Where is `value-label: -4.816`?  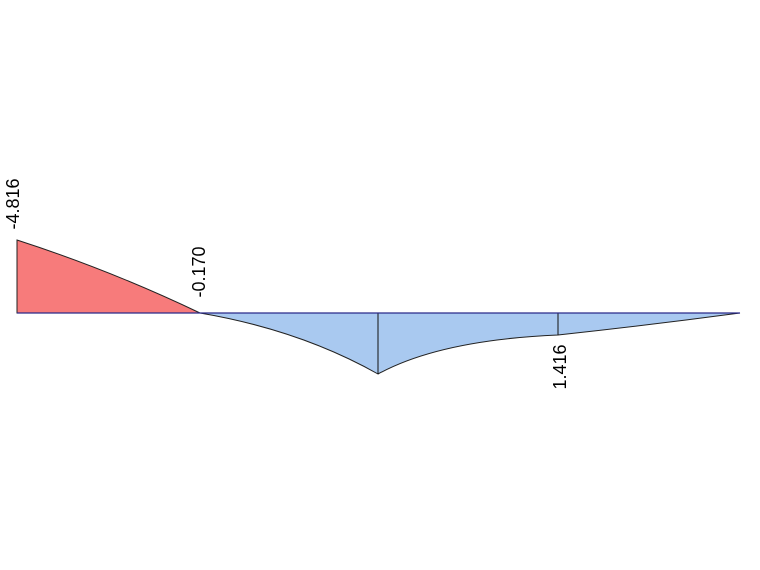
value-label: -4.816 is located at coordinates (13, 203).